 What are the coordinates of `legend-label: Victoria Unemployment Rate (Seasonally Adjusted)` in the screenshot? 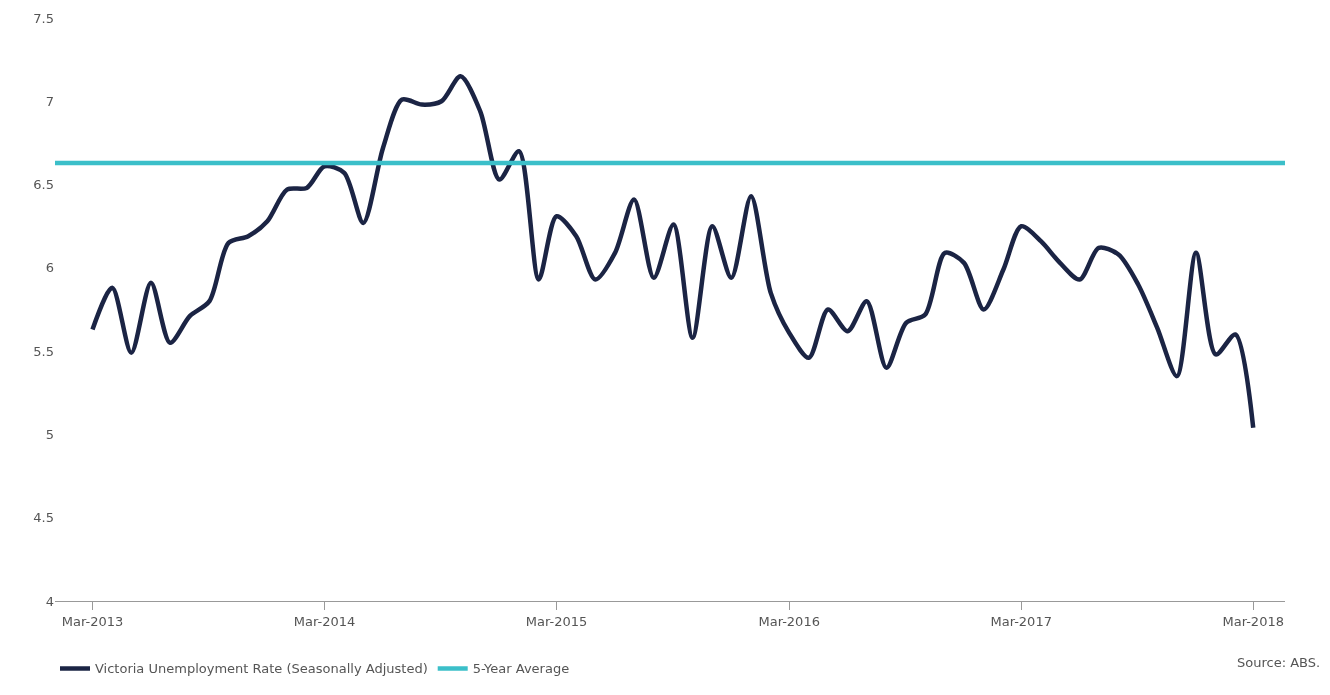 It's located at (261, 669).